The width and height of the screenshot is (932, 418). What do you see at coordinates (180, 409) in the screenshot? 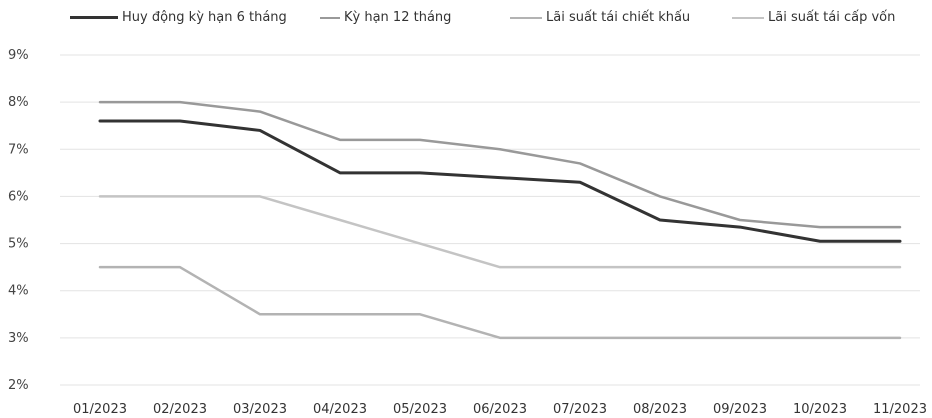
I see `x-tick-label-1: 02/2023` at bounding box center [180, 409].